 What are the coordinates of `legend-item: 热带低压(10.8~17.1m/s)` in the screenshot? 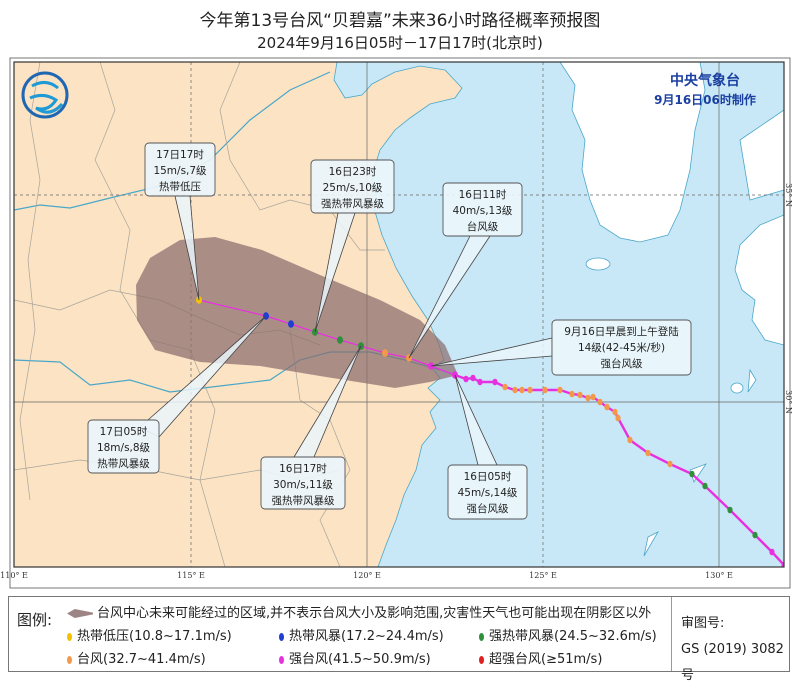 It's located at (149, 634).